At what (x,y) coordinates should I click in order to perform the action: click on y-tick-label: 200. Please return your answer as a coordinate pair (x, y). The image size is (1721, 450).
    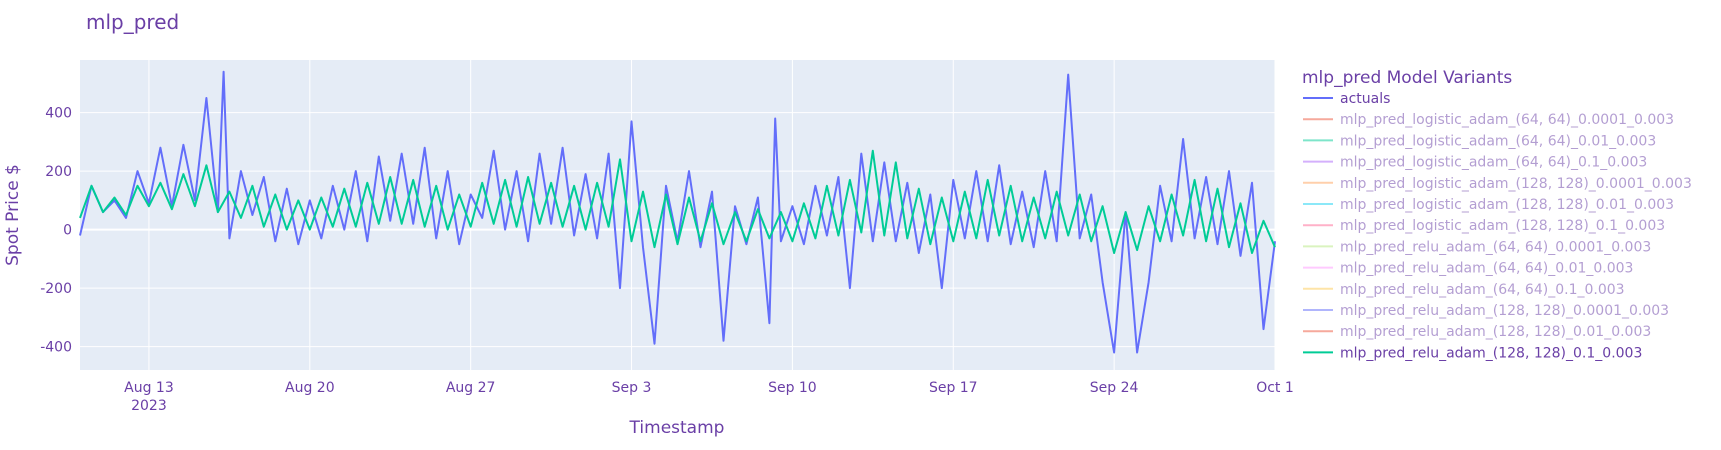
    Looking at the image, I should click on (58, 172).